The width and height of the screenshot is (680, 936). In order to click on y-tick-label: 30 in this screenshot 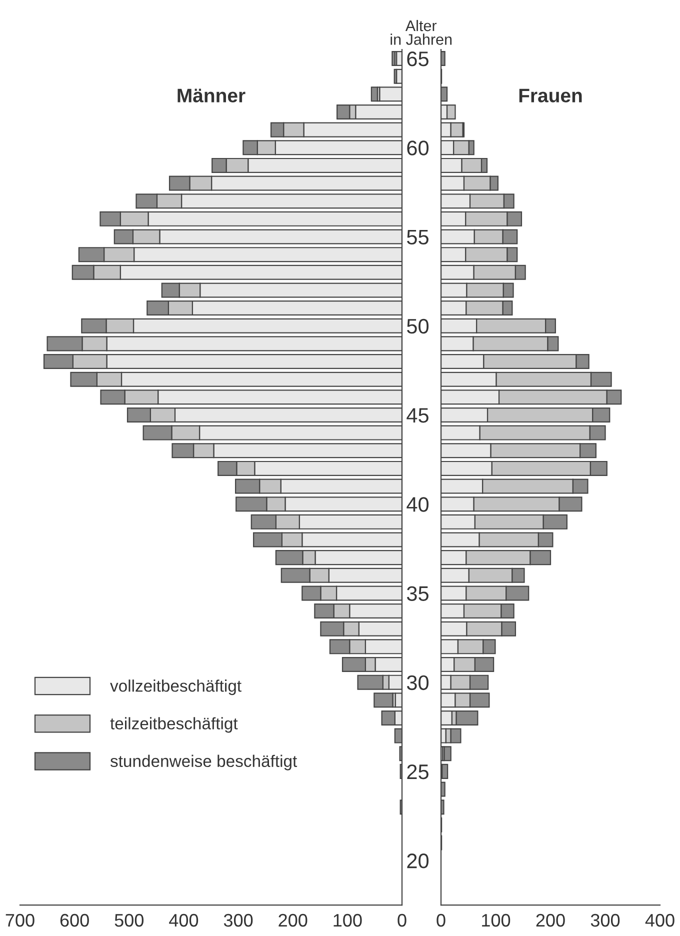, I will do `click(417, 682)`.